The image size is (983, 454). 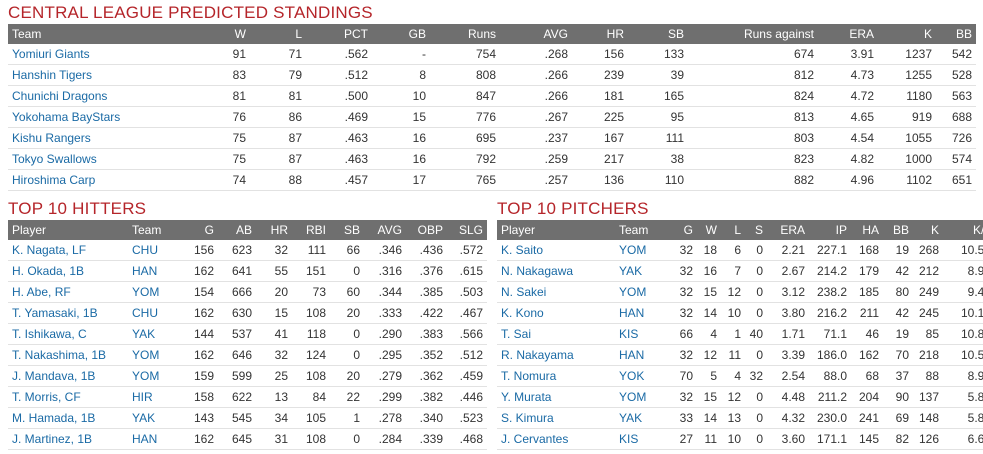 What do you see at coordinates (426, 355) in the screenshot?
I see `table-cell: .352` at bounding box center [426, 355].